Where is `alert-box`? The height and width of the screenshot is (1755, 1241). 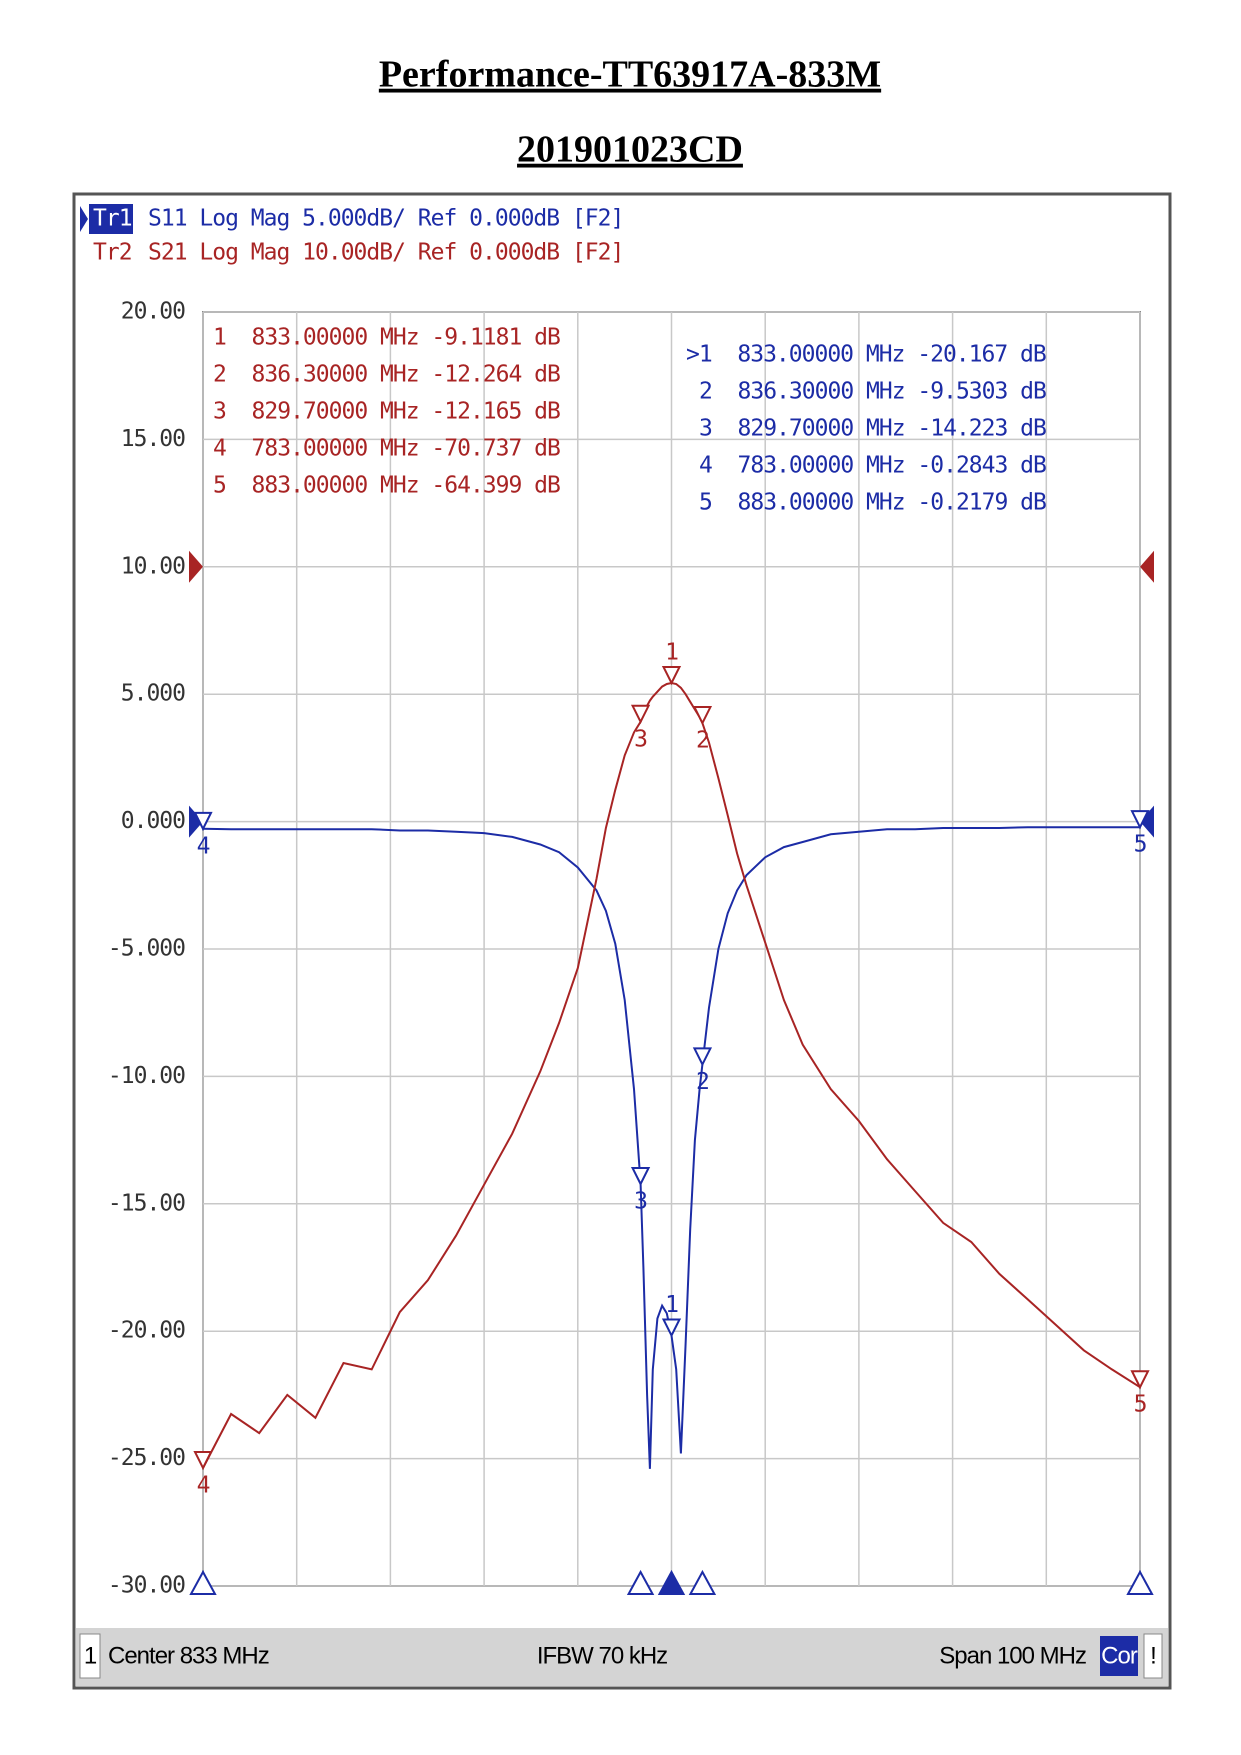
alert-box is located at coordinates (1153, 1656).